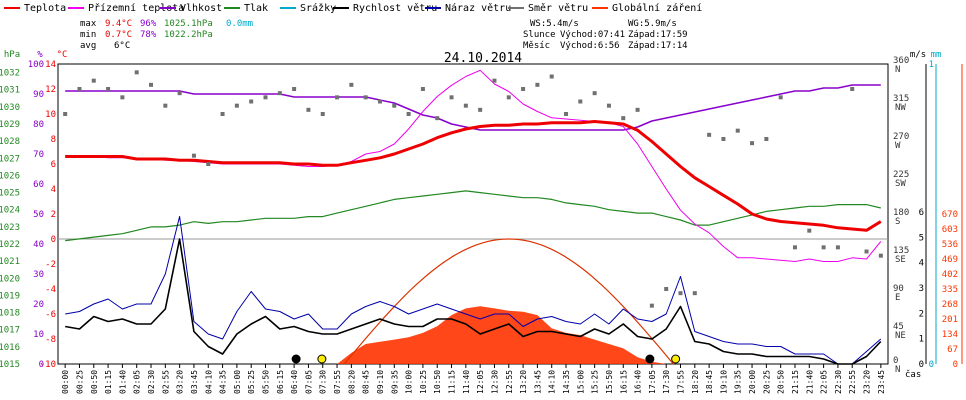 The height and width of the screenshot is (400, 966). Describe the element at coordinates (558, 8) in the screenshot. I see `legend-label: Směr větru` at that location.